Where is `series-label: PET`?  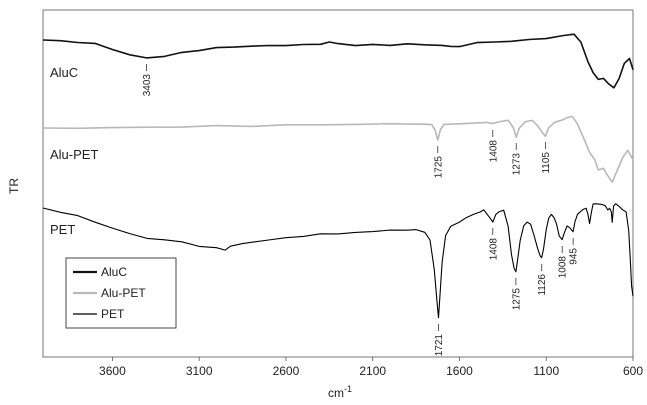 series-label: PET is located at coordinates (62, 229).